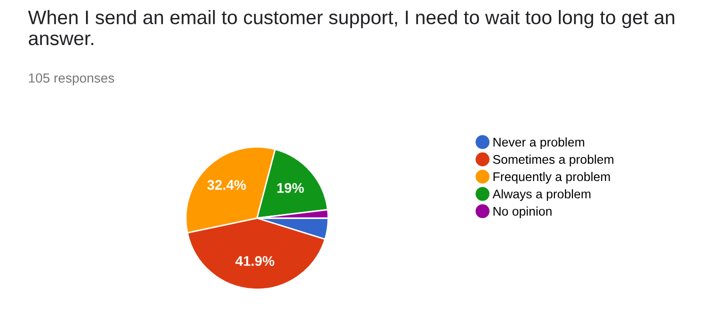 The width and height of the screenshot is (721, 332). Describe the element at coordinates (226, 185) in the screenshot. I see `data-label: 32.4%` at that location.